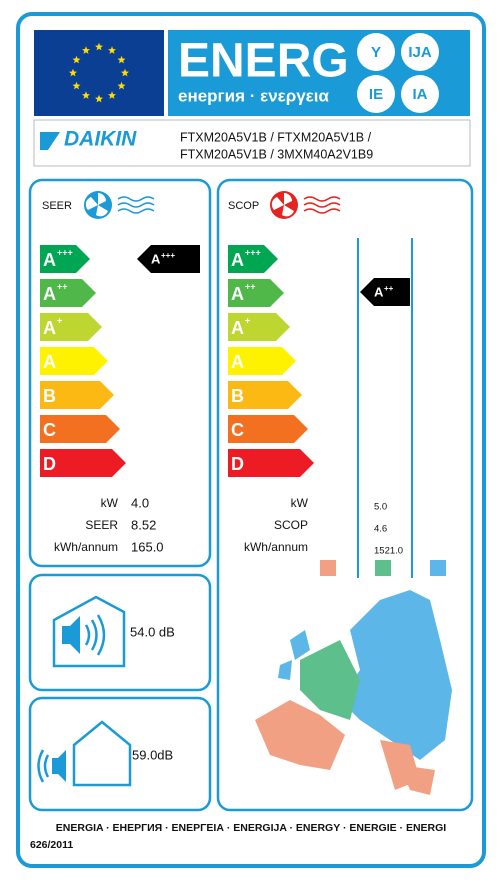 The image size is (502, 884). I want to click on regulation: 626/2011, so click(51, 845).